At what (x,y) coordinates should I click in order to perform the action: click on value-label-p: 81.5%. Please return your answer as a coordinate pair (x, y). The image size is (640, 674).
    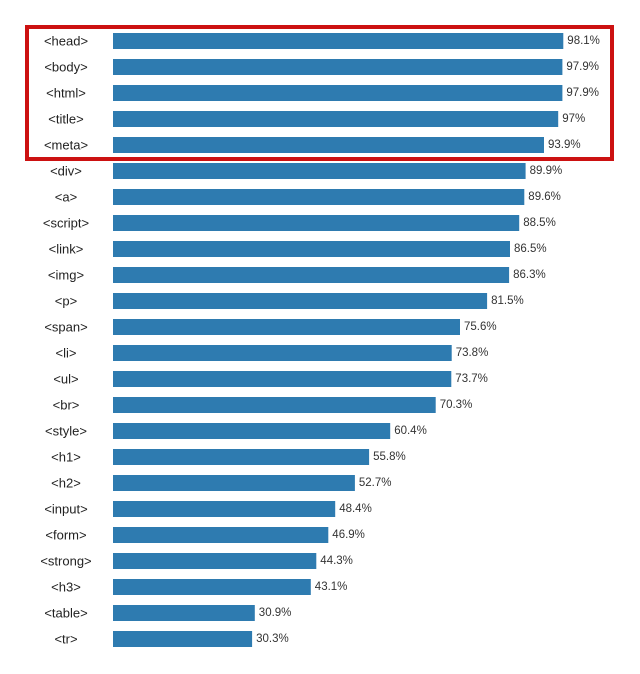
    Looking at the image, I should click on (507, 301).